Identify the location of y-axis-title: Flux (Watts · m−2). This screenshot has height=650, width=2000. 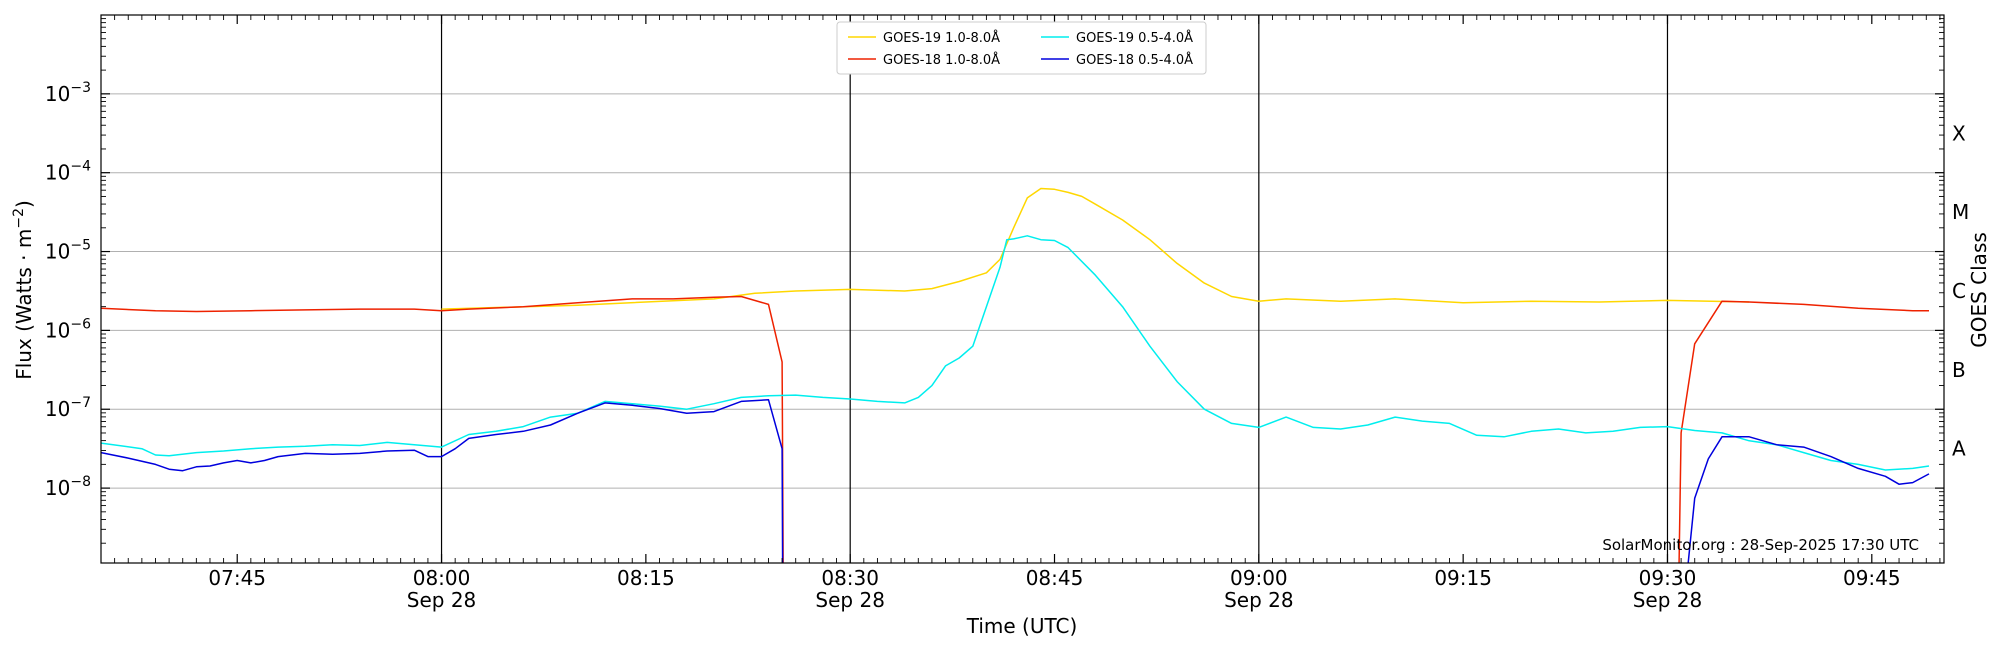
(23, 290).